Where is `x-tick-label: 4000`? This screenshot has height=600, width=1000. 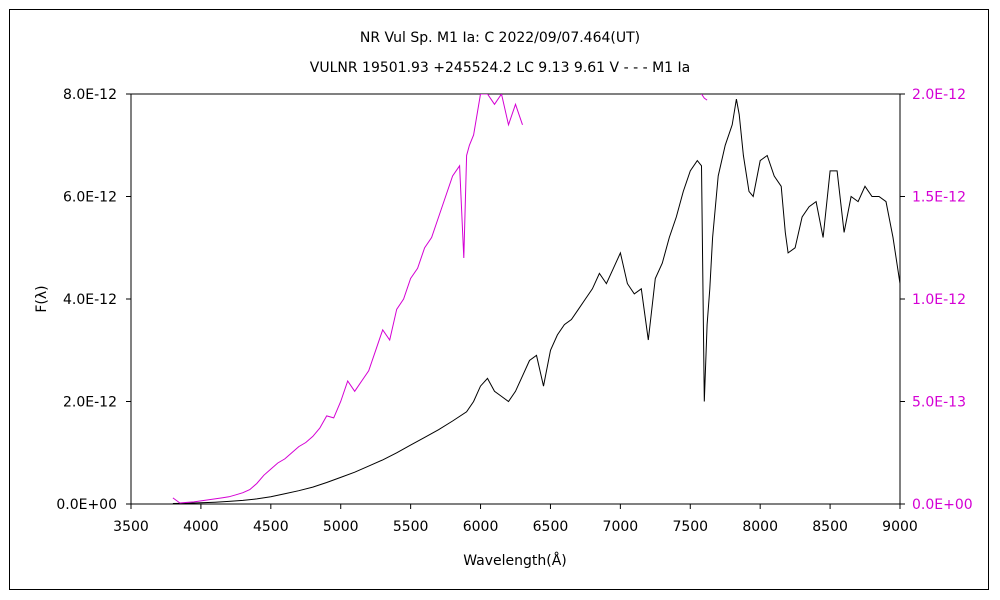
x-tick-label: 4000 is located at coordinates (201, 527).